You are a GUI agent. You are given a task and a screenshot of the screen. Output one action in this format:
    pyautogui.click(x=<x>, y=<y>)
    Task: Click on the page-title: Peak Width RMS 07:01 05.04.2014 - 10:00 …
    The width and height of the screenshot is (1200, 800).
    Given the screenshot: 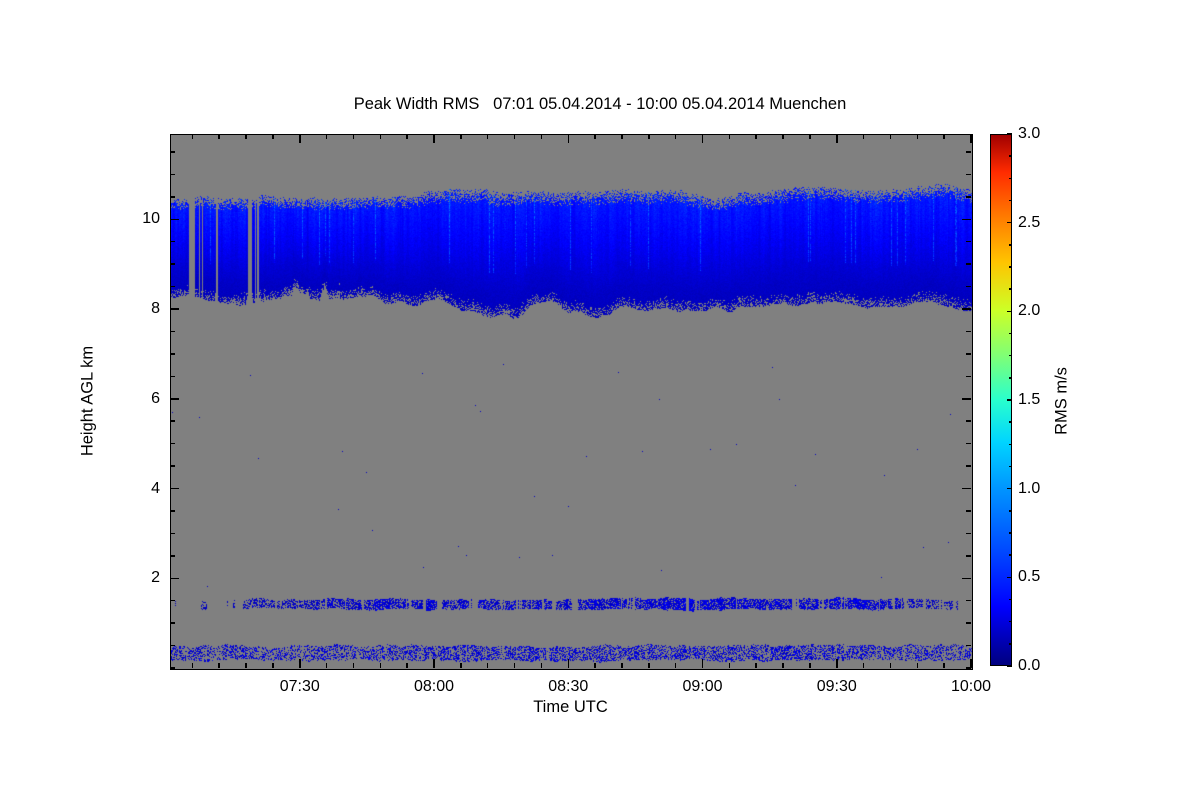 What is the action you would take?
    pyautogui.click(x=600, y=104)
    